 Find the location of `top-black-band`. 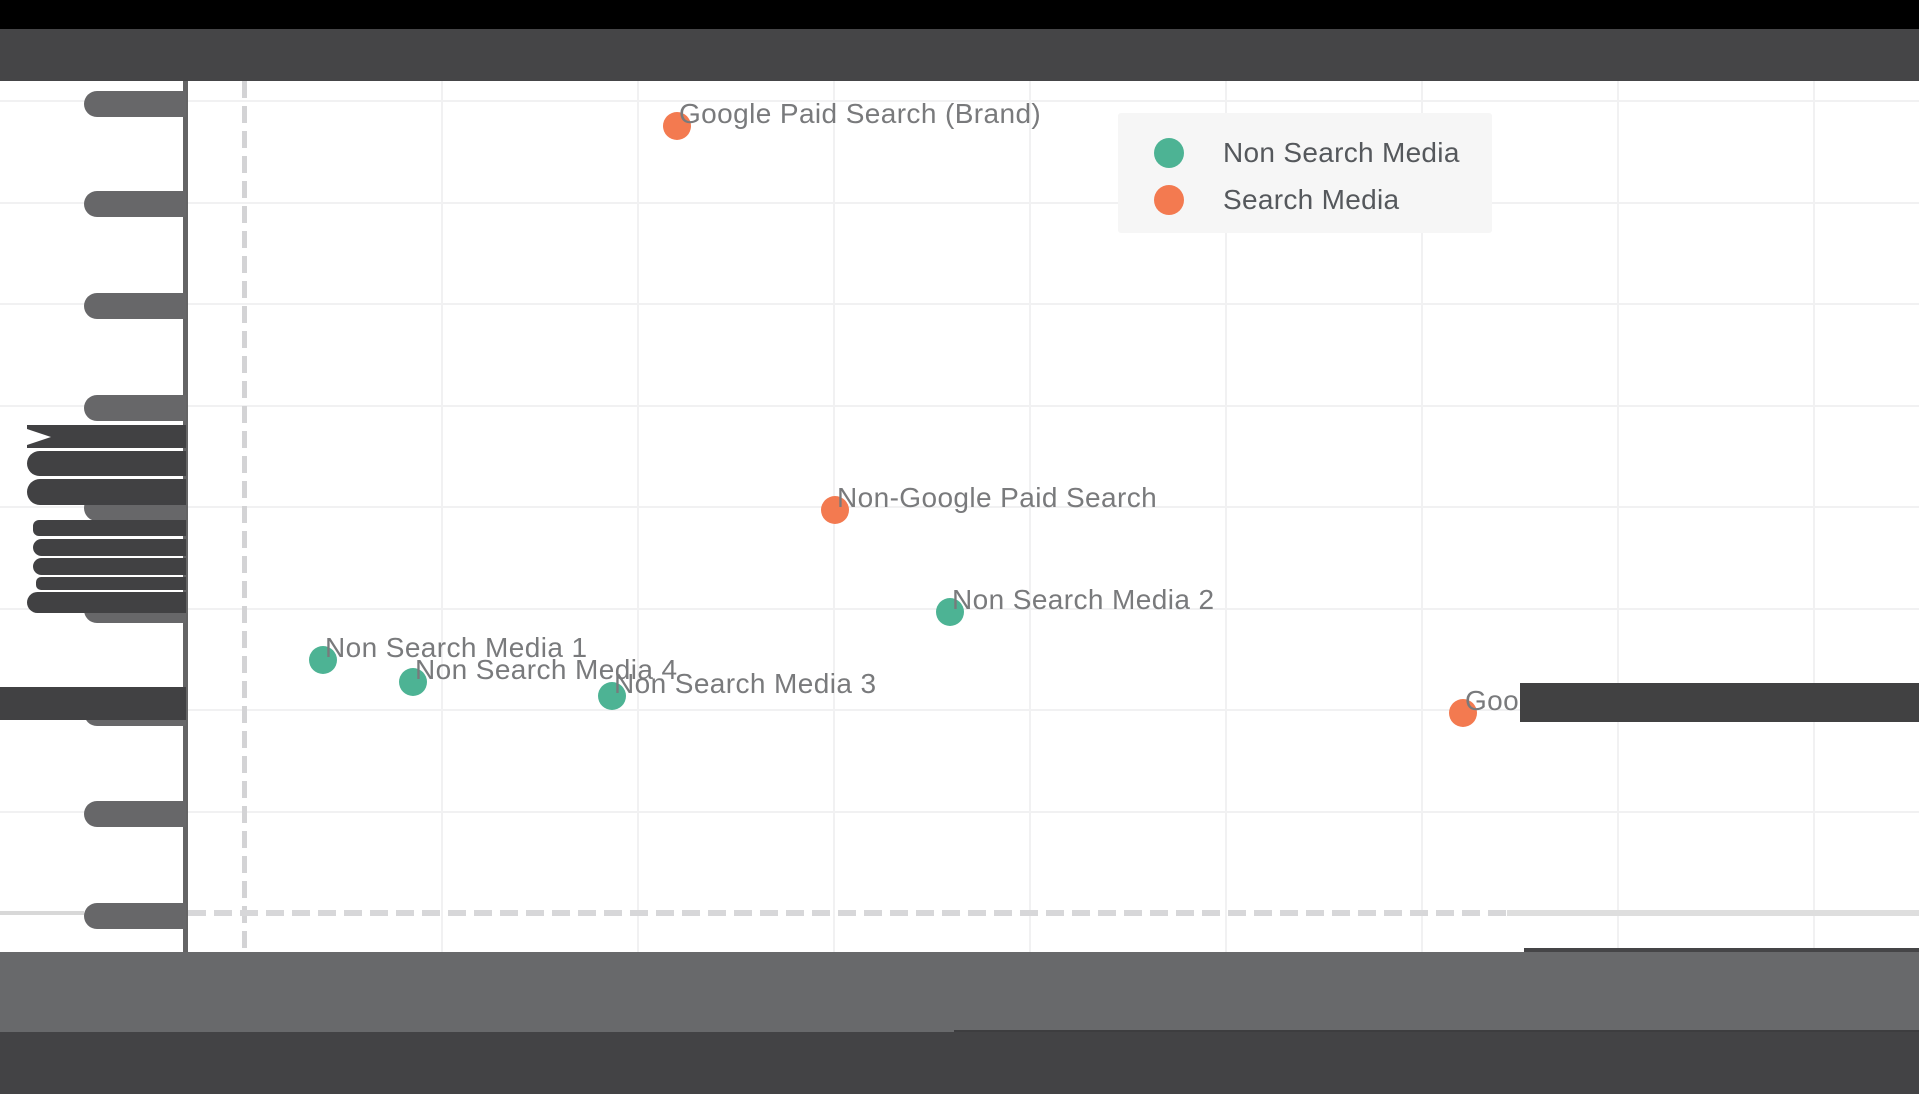

top-black-band is located at coordinates (959, 14).